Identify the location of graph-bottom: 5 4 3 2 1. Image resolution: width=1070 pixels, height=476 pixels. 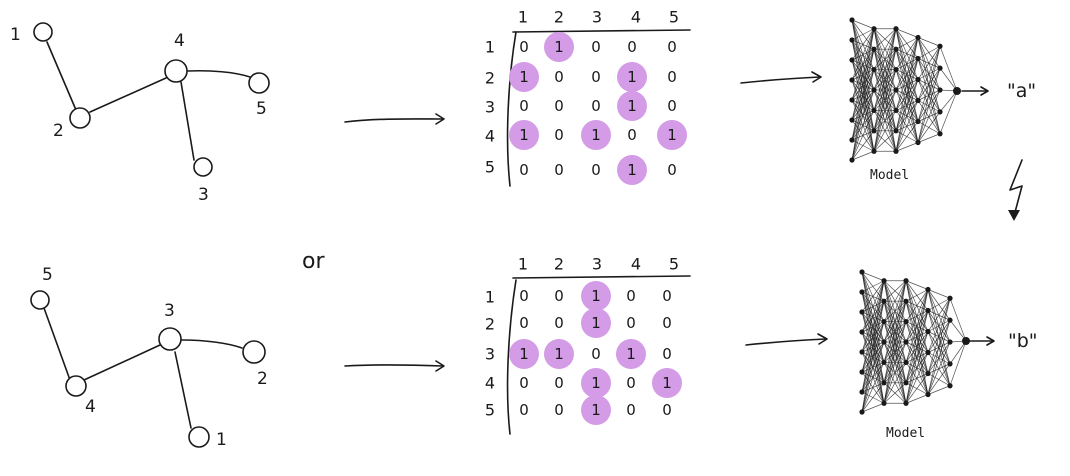
(149, 357).